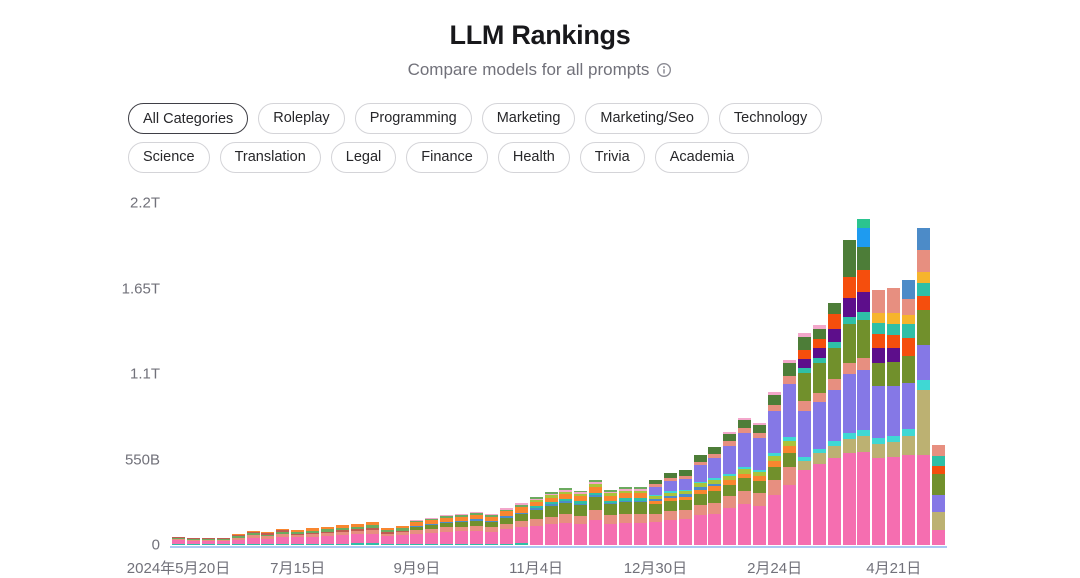 Image resolution: width=1080 pixels, height=578 pixels. What do you see at coordinates (664, 70) in the screenshot?
I see `info-icon` at bounding box center [664, 70].